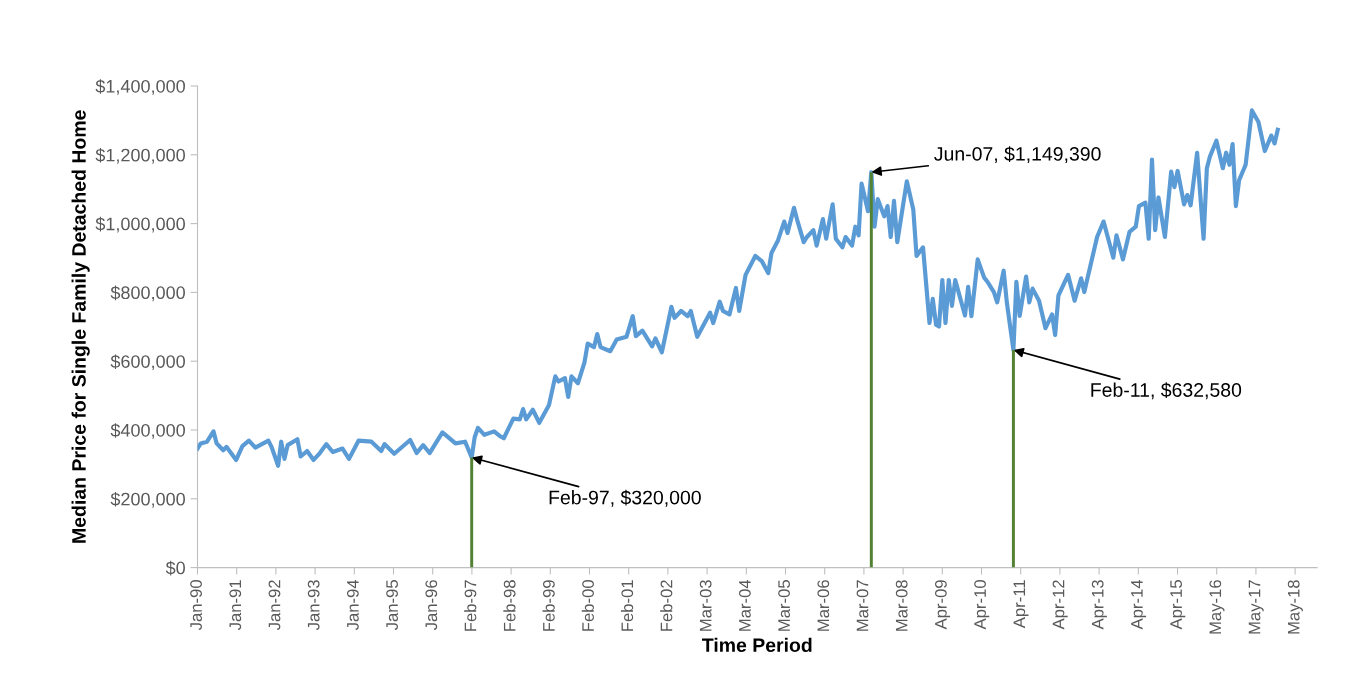  What do you see at coordinates (1166, 391) in the screenshot?
I see `annotation: Feb-11, $632,580` at bounding box center [1166, 391].